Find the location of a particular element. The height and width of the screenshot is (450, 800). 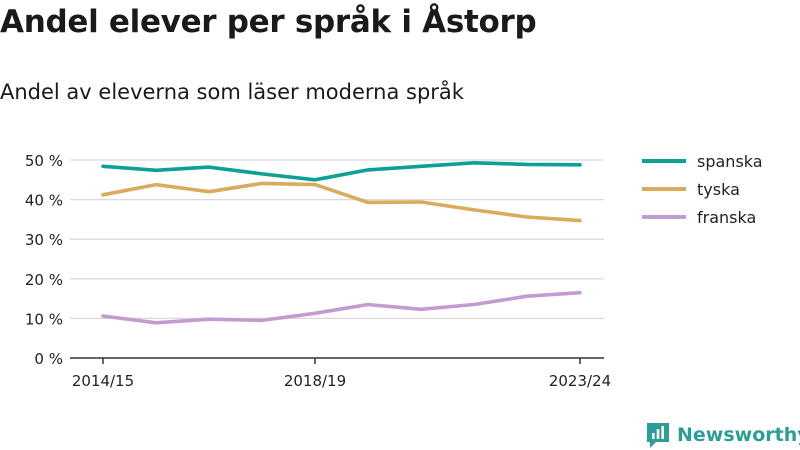

newsworthy-logo: Newsworthy is located at coordinates (722, 435).